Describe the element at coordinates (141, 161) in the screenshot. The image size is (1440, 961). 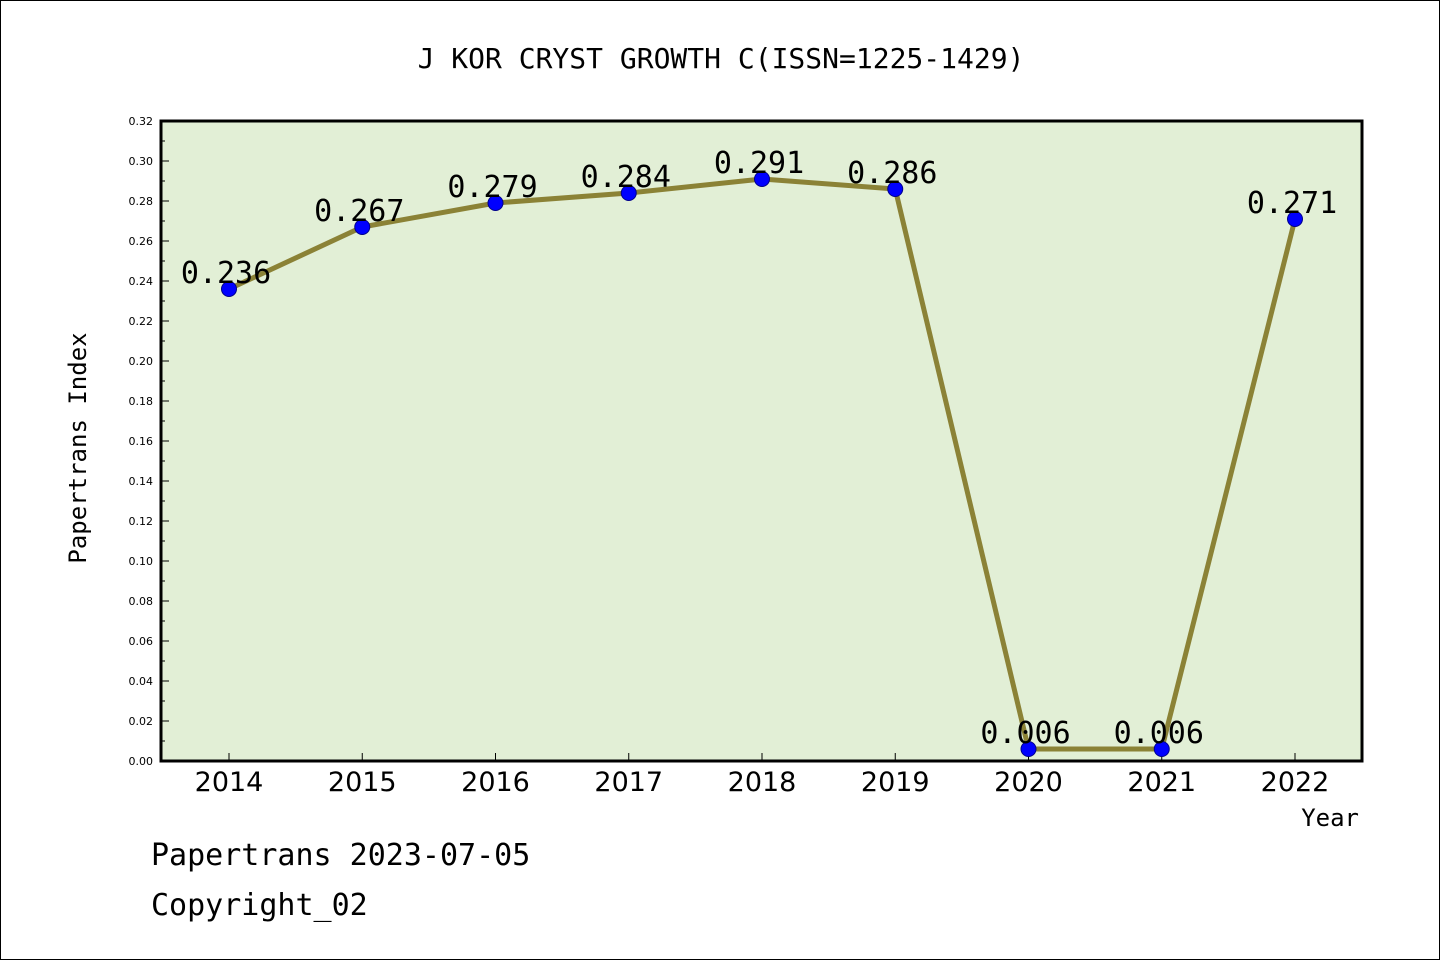
I see `y-tick-label: 0.30` at that location.